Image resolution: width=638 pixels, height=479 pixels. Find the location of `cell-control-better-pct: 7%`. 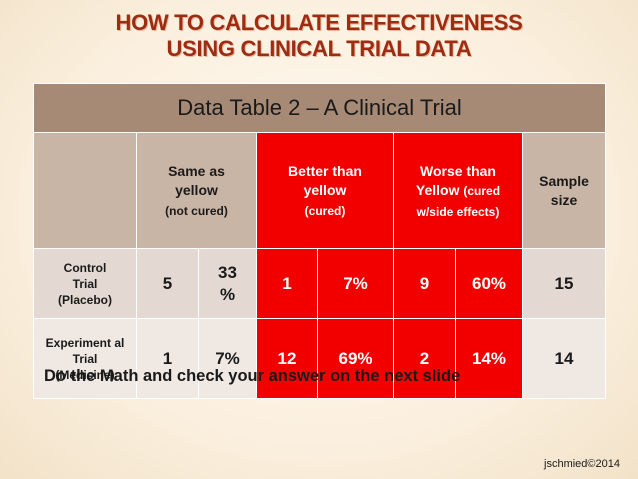

cell-control-better-pct: 7% is located at coordinates (355, 283).